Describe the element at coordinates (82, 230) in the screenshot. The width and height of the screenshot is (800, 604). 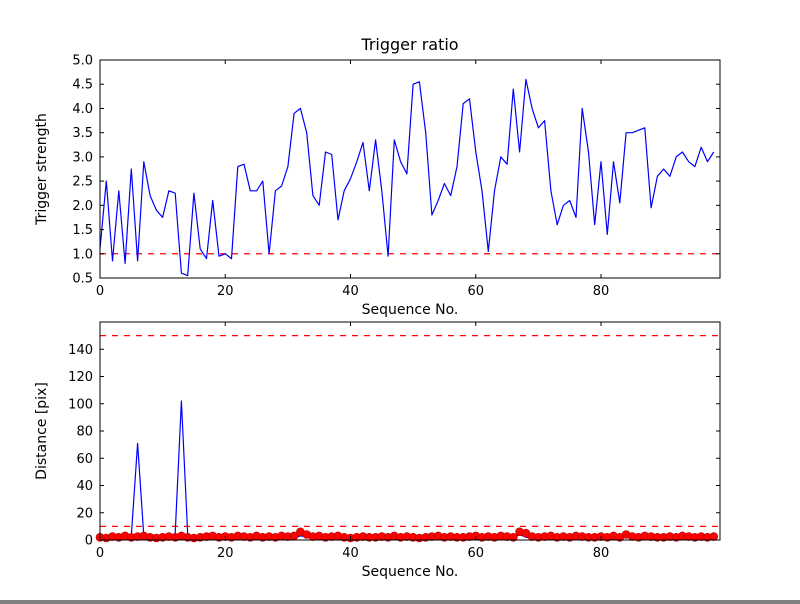
I see `y-tick-label: 1.5` at that location.